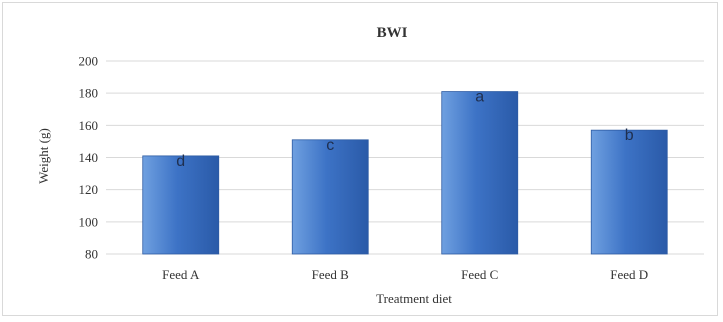 This screenshot has width=723, height=322. Describe the element at coordinates (181, 274) in the screenshot. I see `x-tick-label: Feed A` at that location.